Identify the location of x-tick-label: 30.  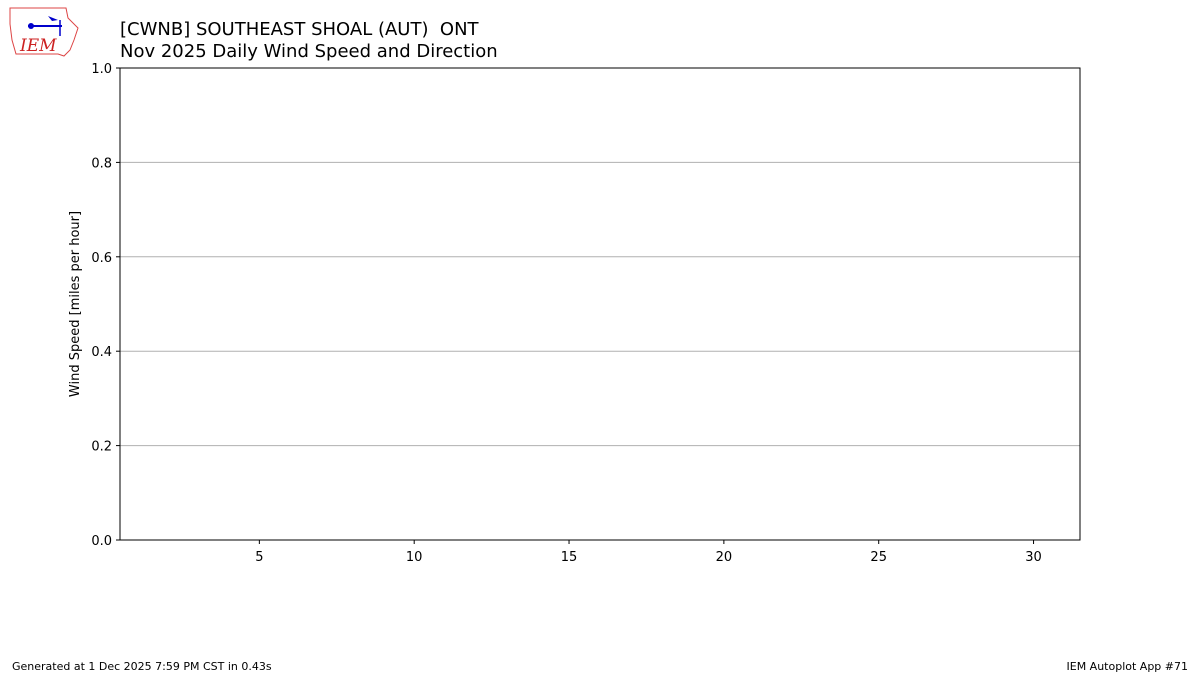
(1033, 557).